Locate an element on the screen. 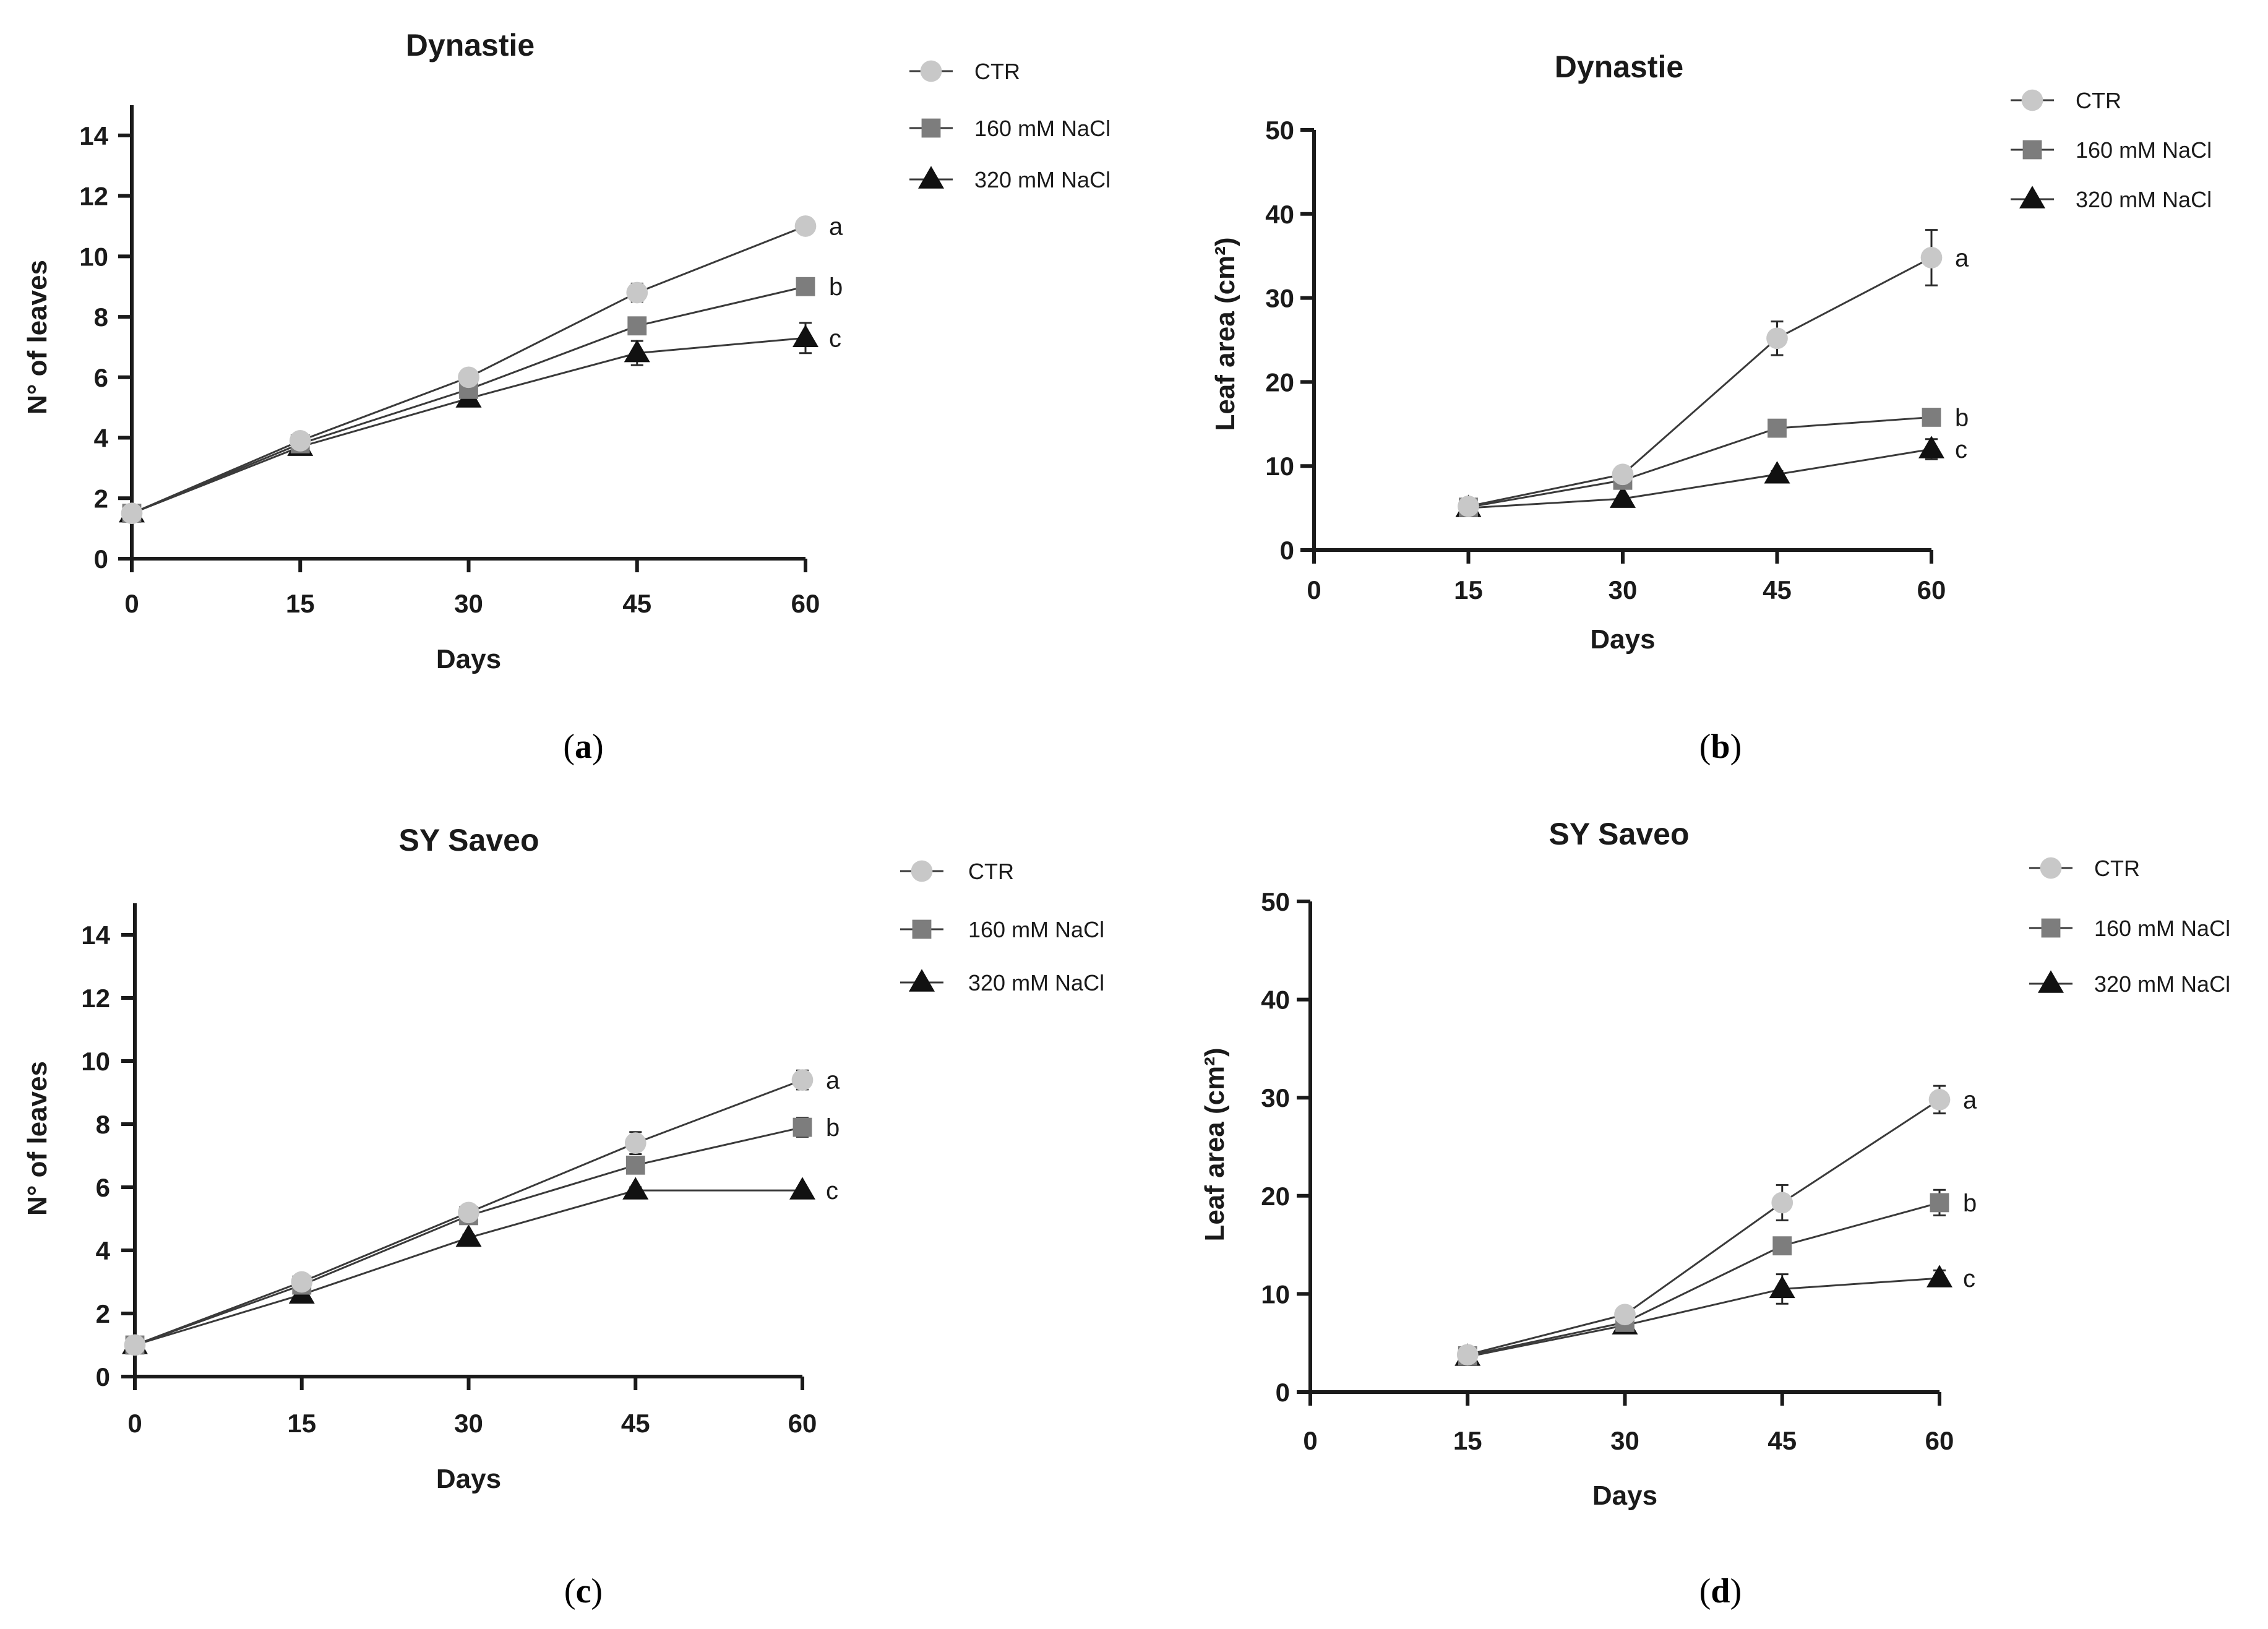 The image size is (2268, 1629). y-tick-label: 6 is located at coordinates (103, 1187).